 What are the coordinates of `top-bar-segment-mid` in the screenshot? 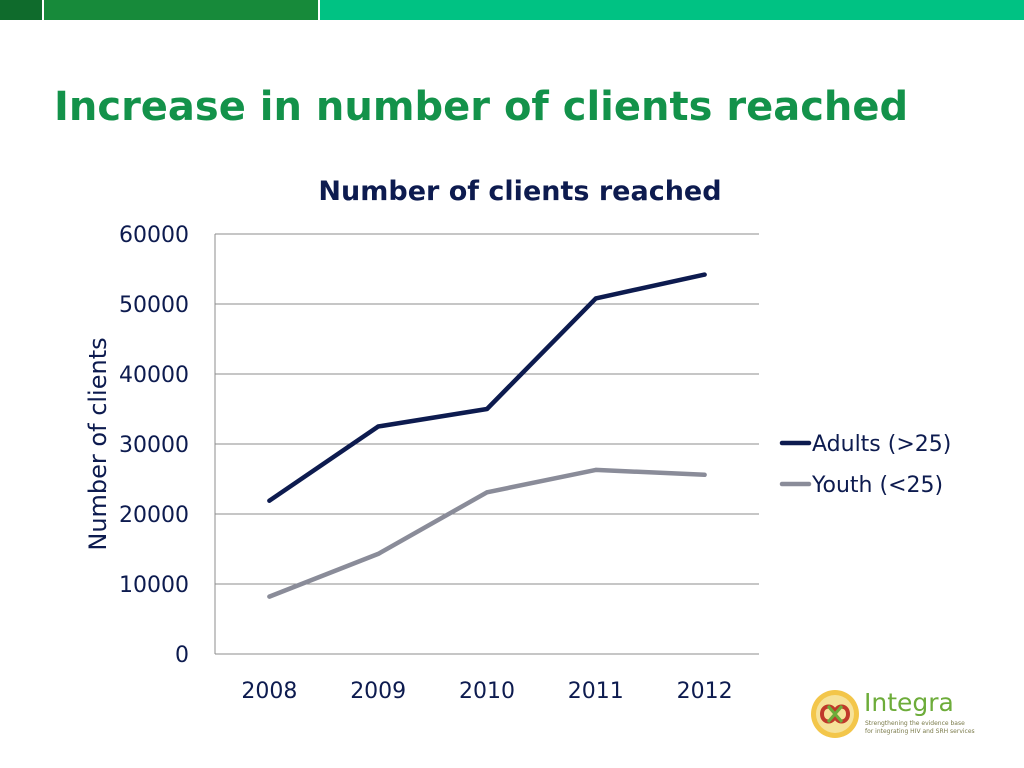 It's located at (181, 10).